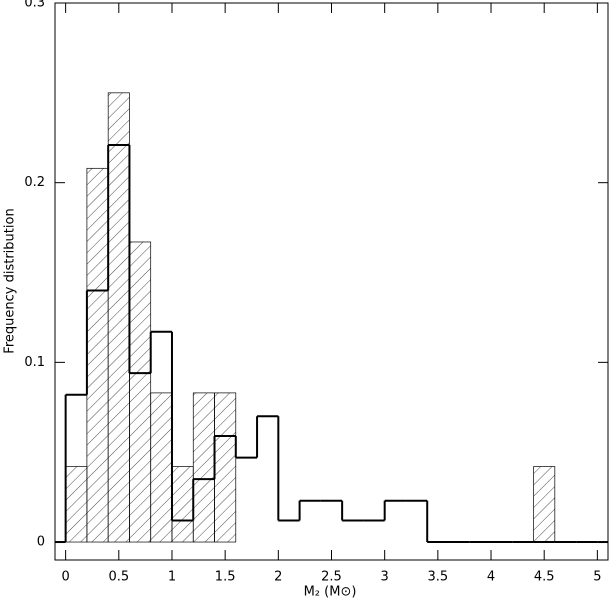 The image size is (610, 605). I want to click on x-tick-label: 1.5, so click(225, 577).